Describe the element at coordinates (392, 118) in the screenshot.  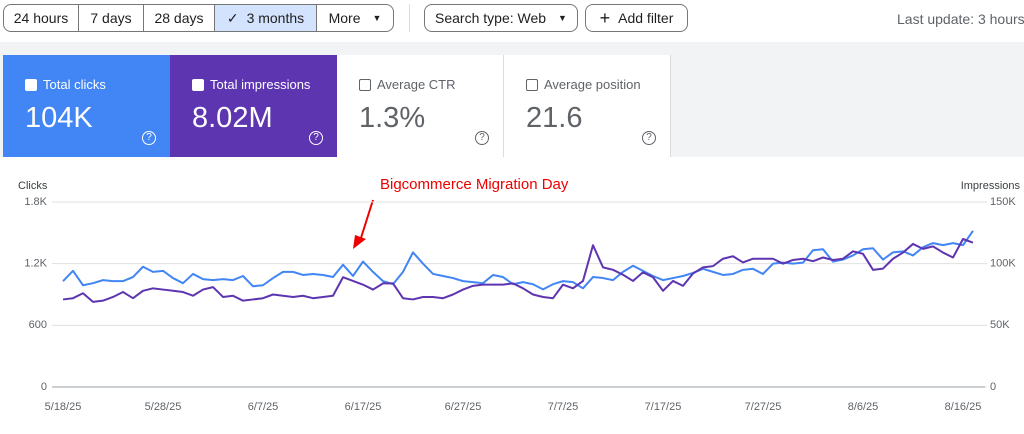
I see `metric-value: 1.3%` at that location.